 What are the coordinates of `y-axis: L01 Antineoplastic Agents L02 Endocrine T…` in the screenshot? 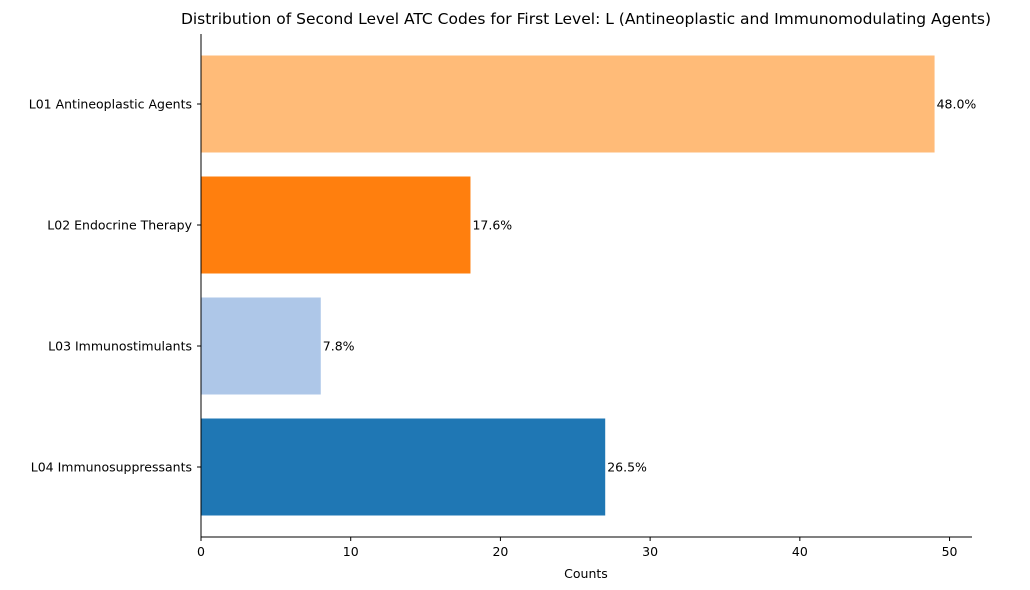 It's located at (115, 285).